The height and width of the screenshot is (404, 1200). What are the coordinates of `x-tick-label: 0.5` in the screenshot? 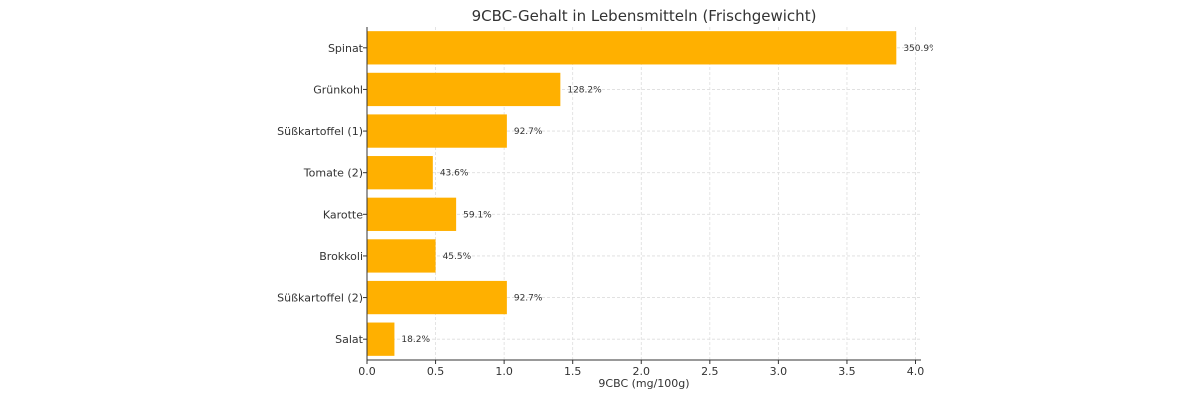 It's located at (436, 371).